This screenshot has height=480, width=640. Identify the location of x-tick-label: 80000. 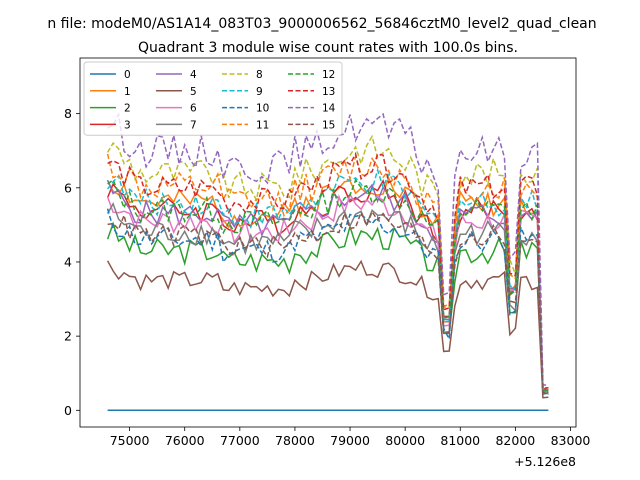
(405, 440).